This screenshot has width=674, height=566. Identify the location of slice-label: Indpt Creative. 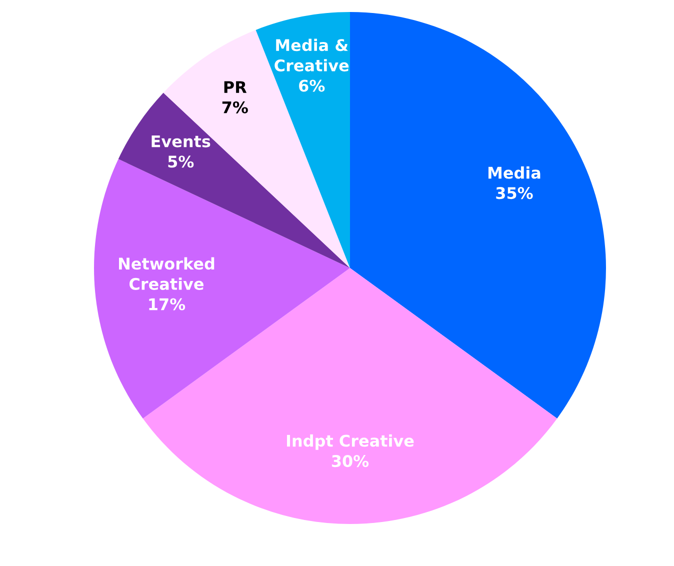
(350, 442).